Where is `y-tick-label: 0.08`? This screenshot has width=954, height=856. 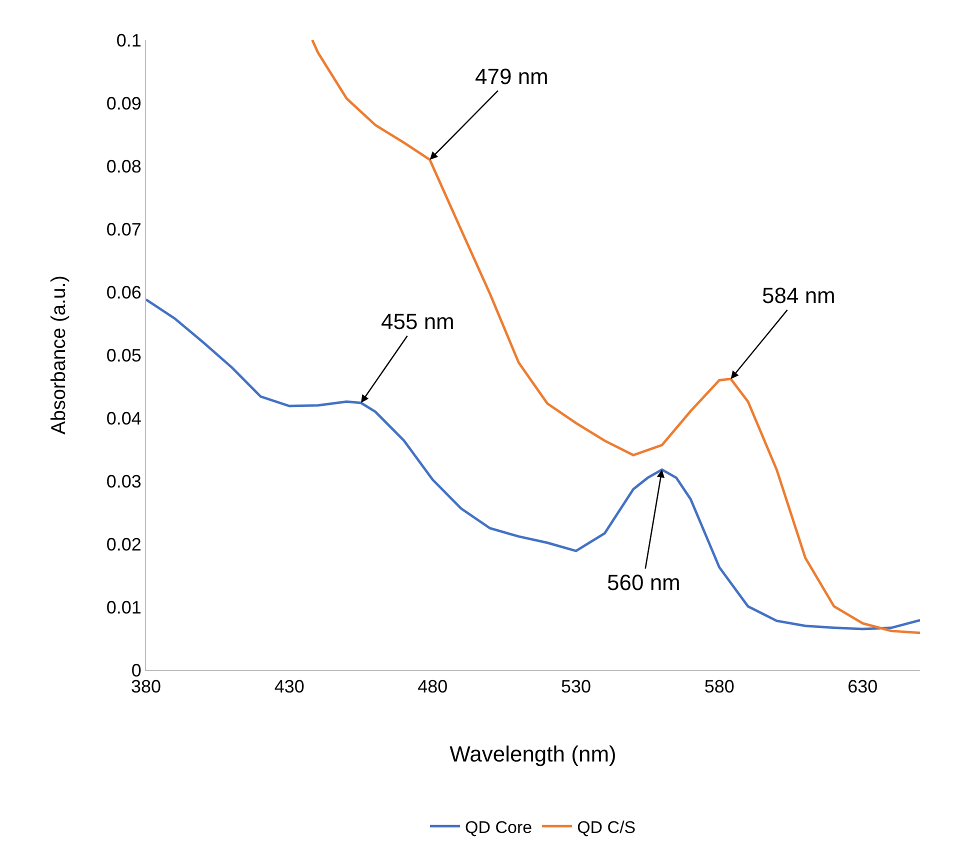
y-tick-label: 0.08 is located at coordinates (124, 166).